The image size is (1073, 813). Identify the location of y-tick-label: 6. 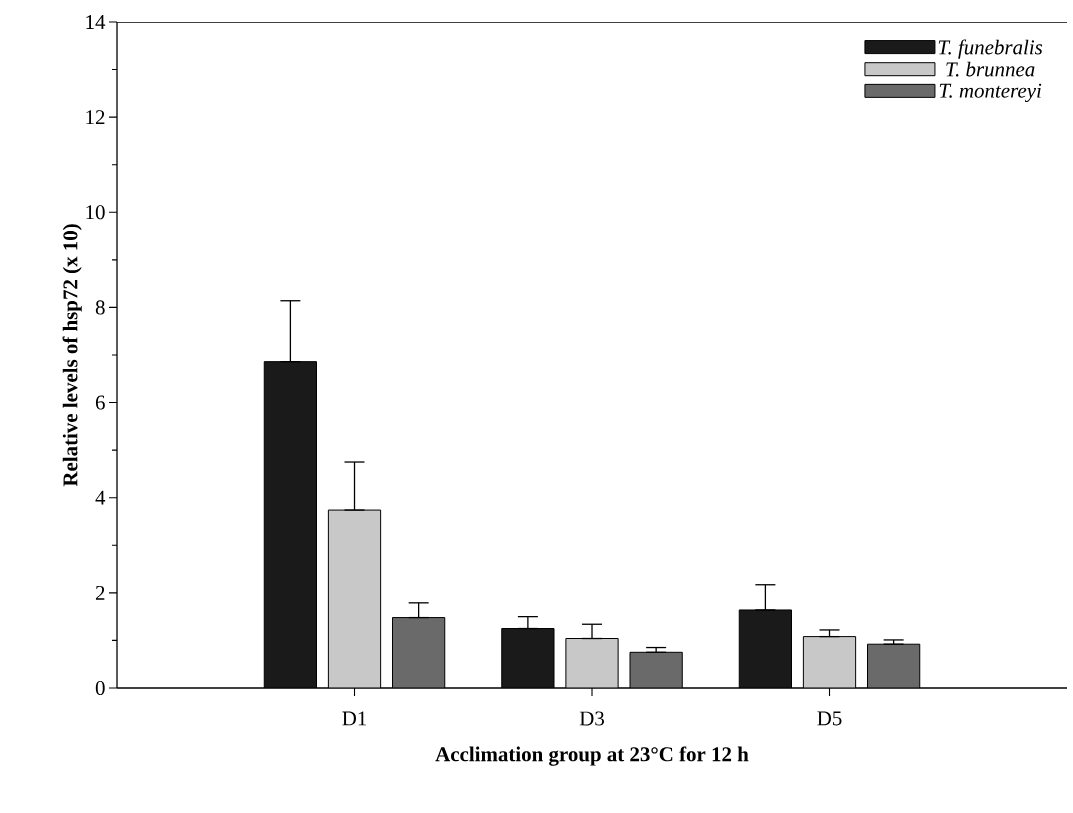
(100, 402).